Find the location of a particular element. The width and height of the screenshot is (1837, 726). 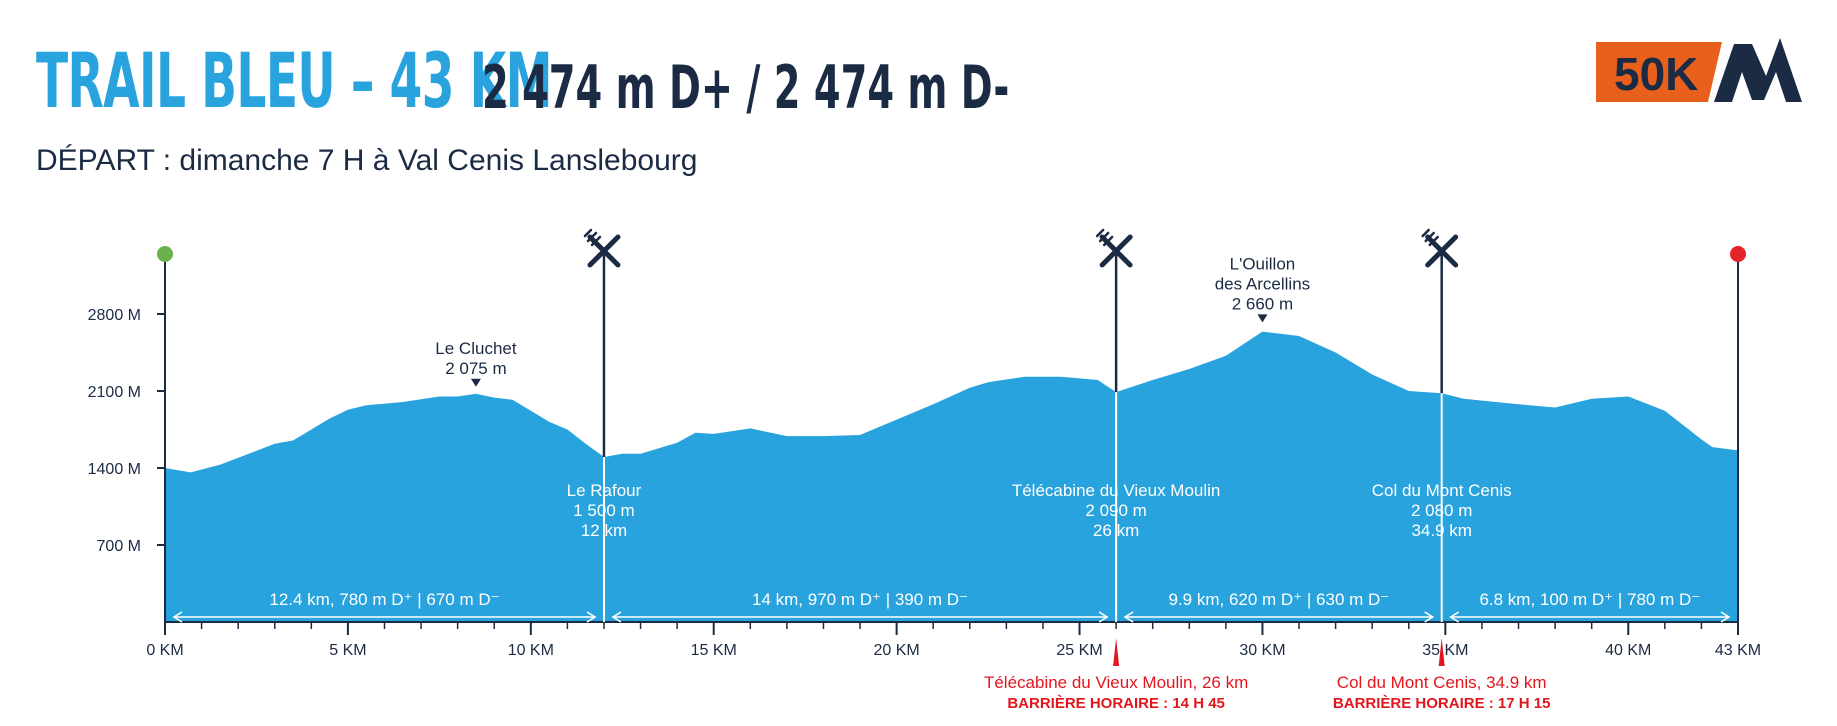

x-tick-label: 20 KM is located at coordinates (897, 650).